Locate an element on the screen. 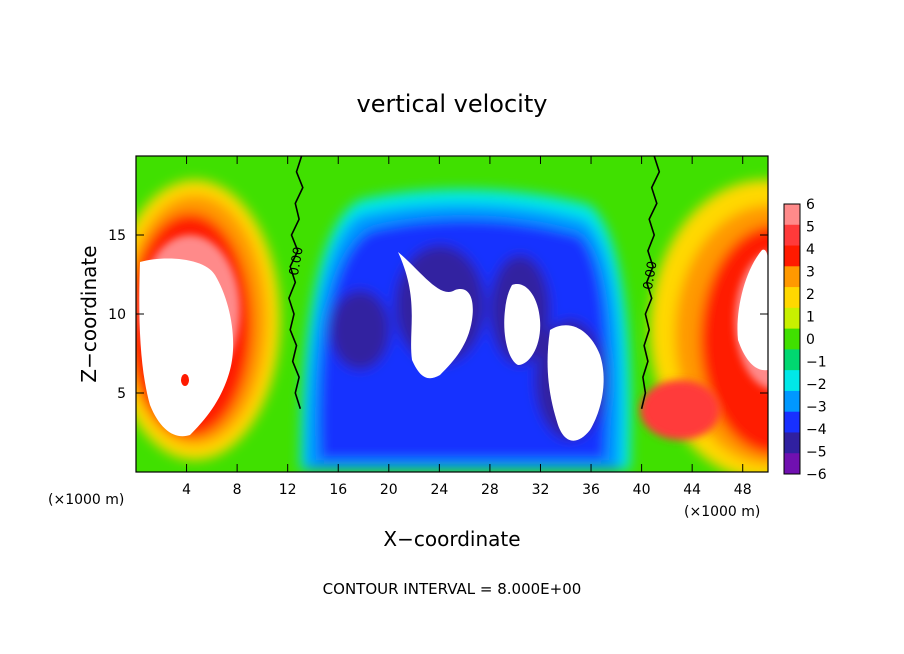  x-unit-label-right: (×1000 m) is located at coordinates (722, 512).